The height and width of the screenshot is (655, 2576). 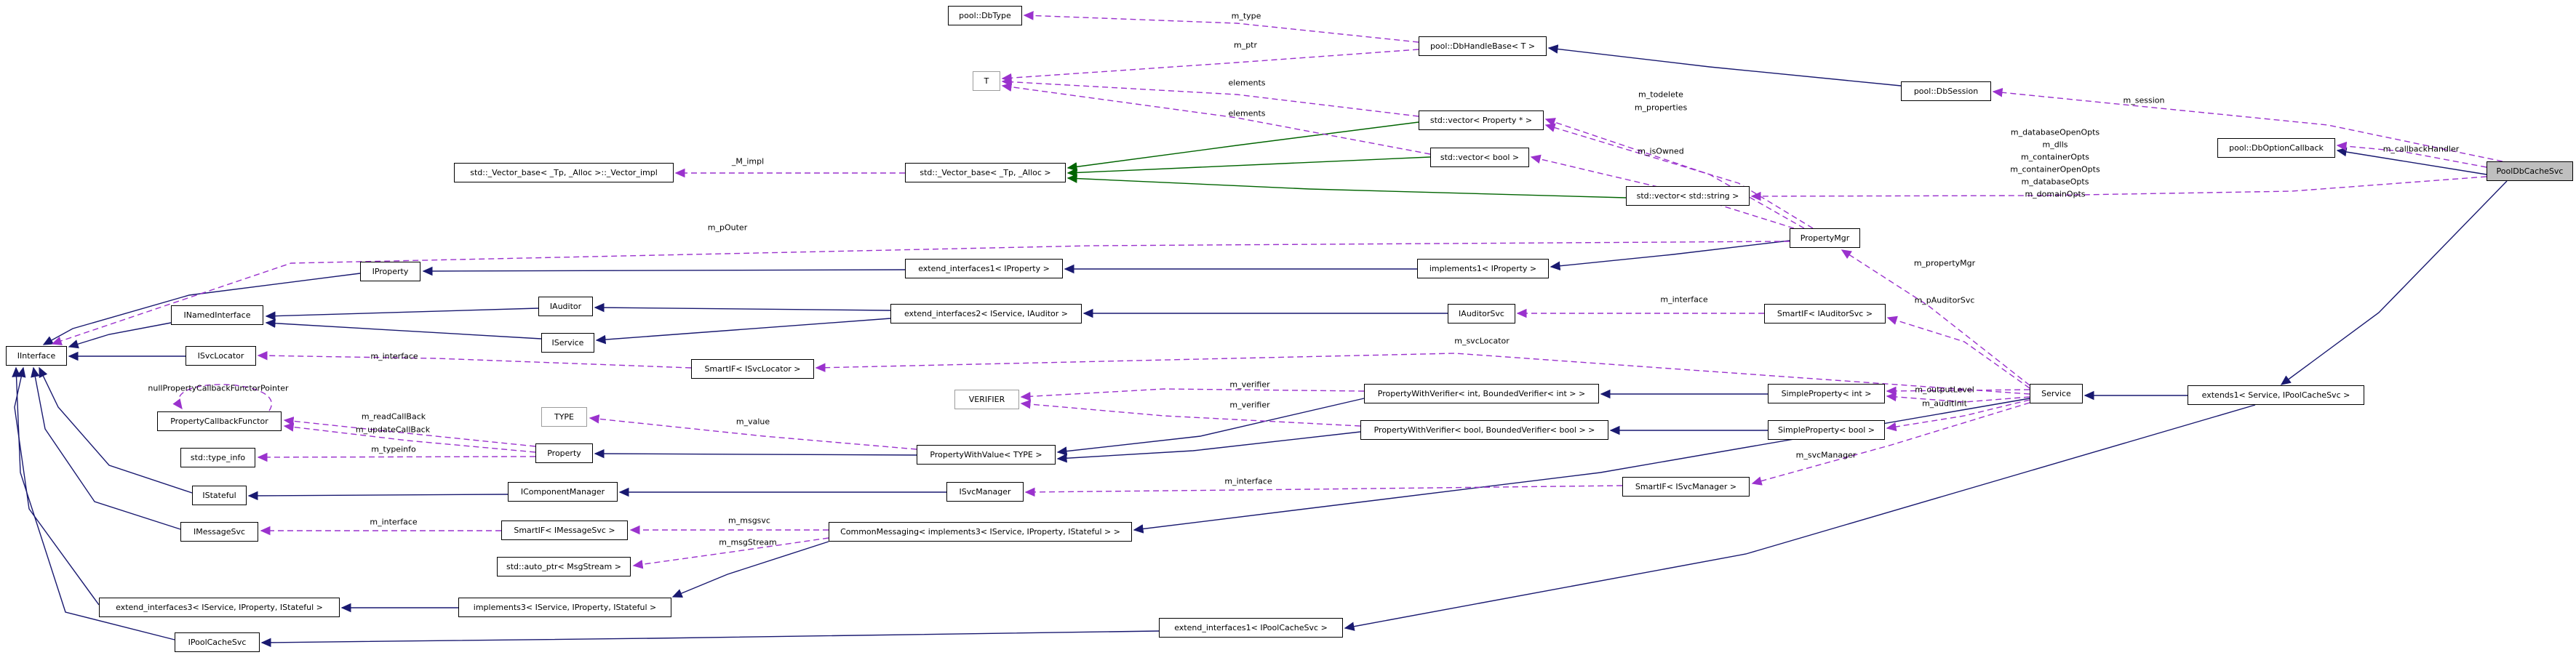 I want to click on class-node-iservice: IService, so click(x=567, y=343).